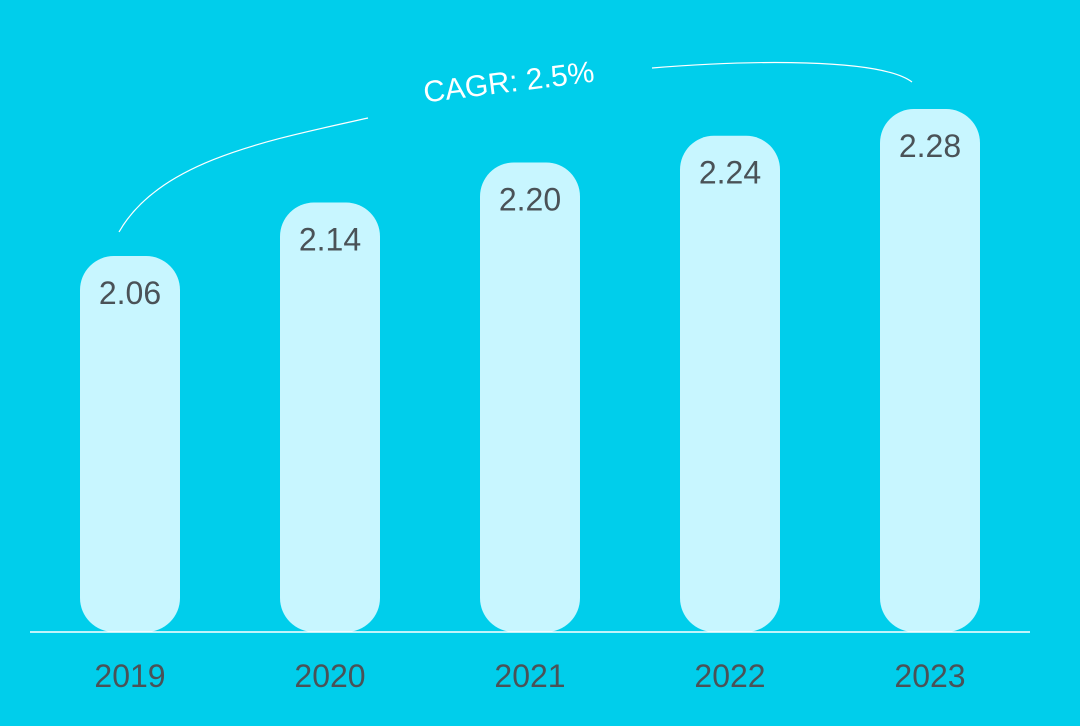  I want to click on x-axis-ticks: 2019 2020 2021 2022 2023, so click(529, 676).